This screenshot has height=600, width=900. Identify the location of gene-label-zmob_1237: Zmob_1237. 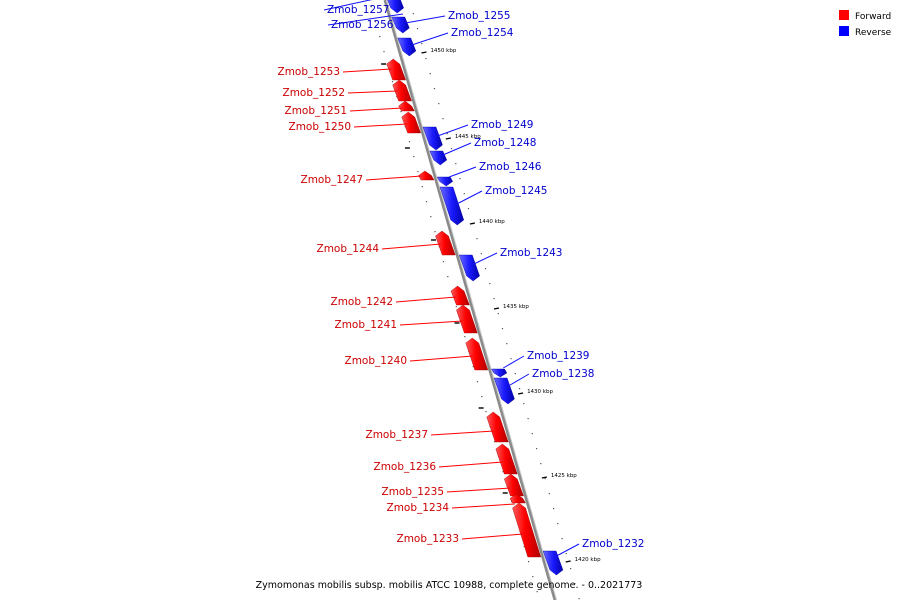
(397, 435).